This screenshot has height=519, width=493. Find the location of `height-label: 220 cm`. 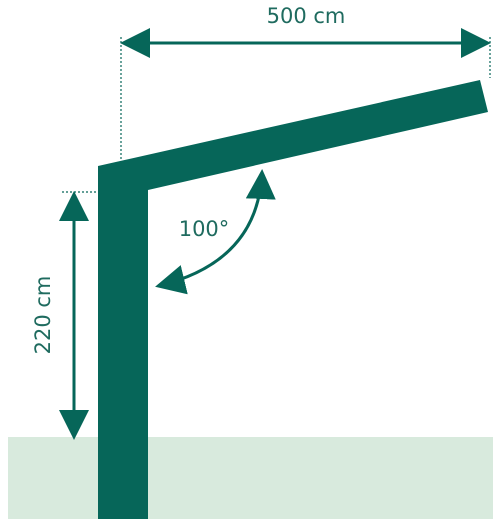

height-label: 220 cm is located at coordinates (43, 315).